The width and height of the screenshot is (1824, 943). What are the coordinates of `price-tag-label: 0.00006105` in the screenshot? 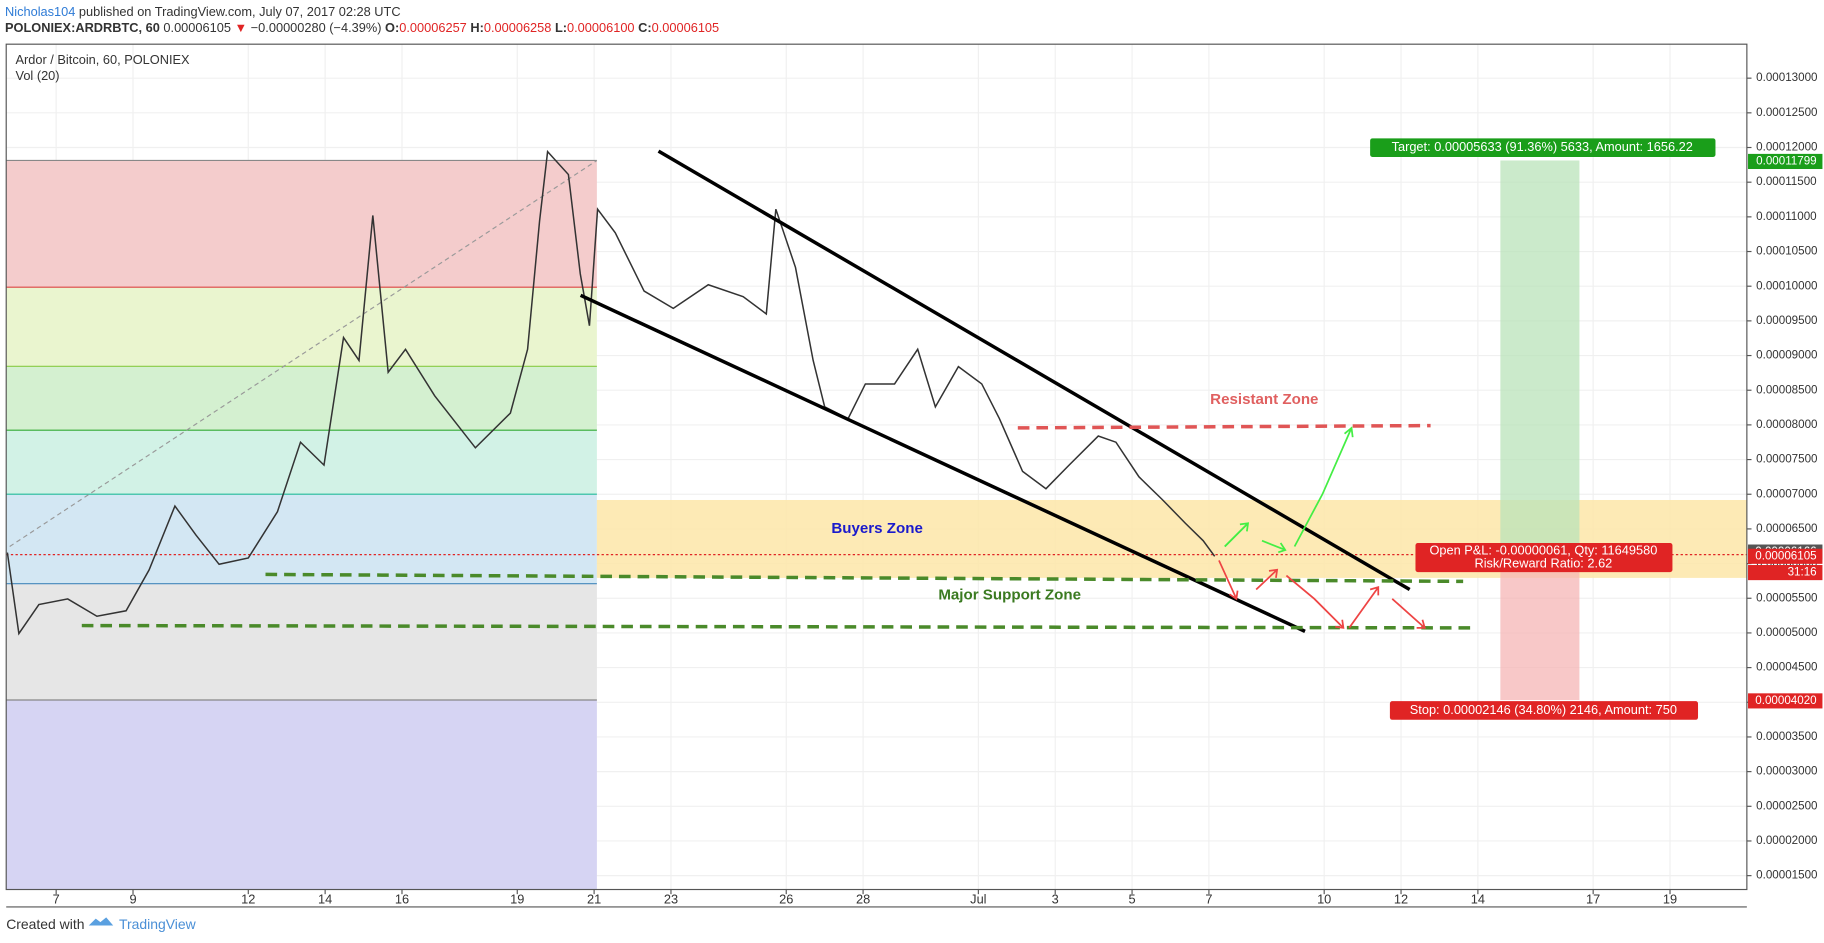 It's located at (1785, 555).